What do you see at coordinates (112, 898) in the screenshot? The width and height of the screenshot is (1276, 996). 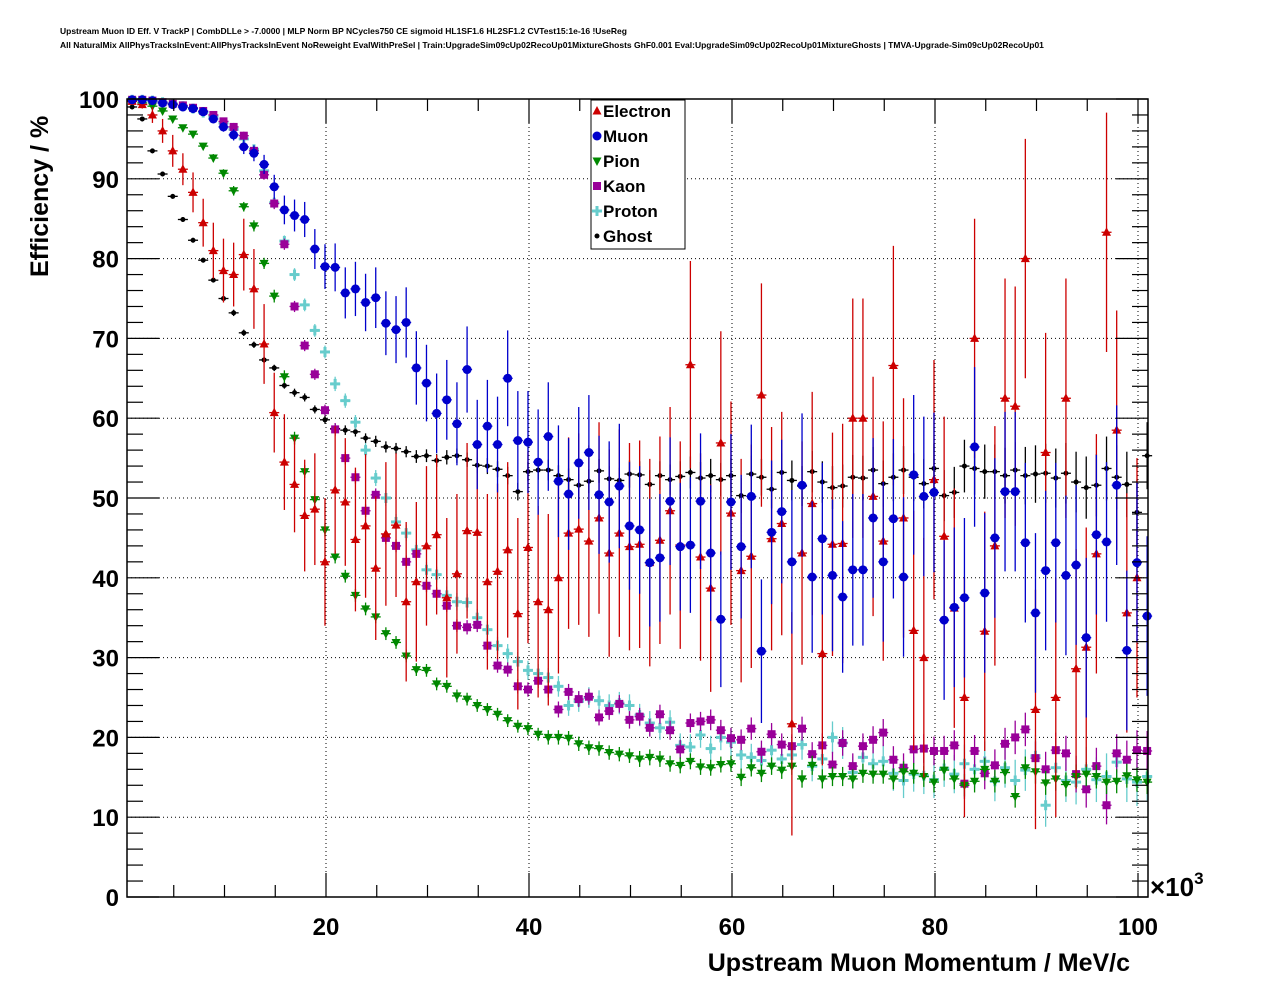 I see `y-tick-label: 0` at bounding box center [112, 898].